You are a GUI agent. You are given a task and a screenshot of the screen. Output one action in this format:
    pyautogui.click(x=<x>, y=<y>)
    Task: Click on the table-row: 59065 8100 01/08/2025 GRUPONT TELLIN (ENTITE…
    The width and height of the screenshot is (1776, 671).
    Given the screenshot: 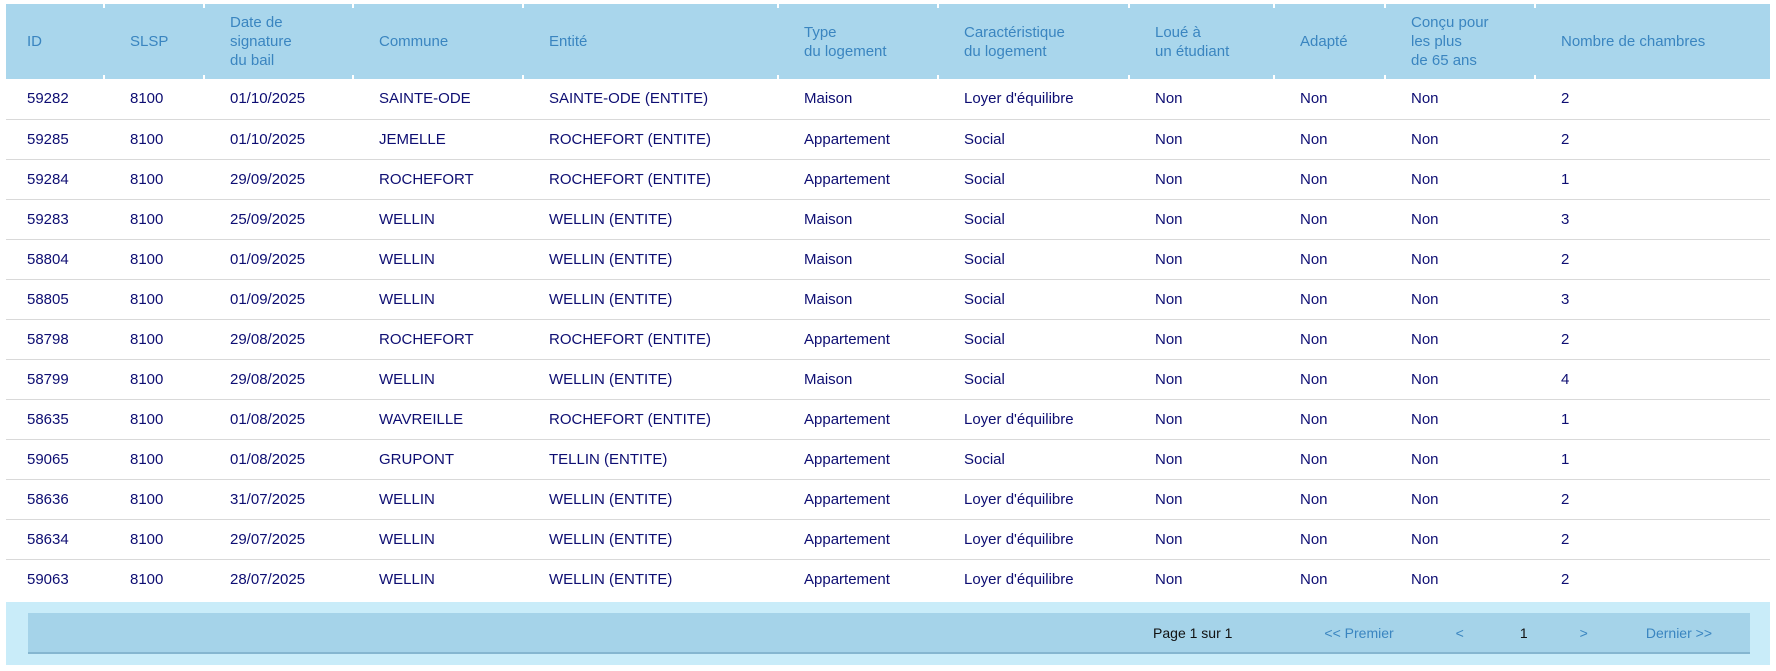 What is the action you would take?
    pyautogui.click(x=888, y=458)
    